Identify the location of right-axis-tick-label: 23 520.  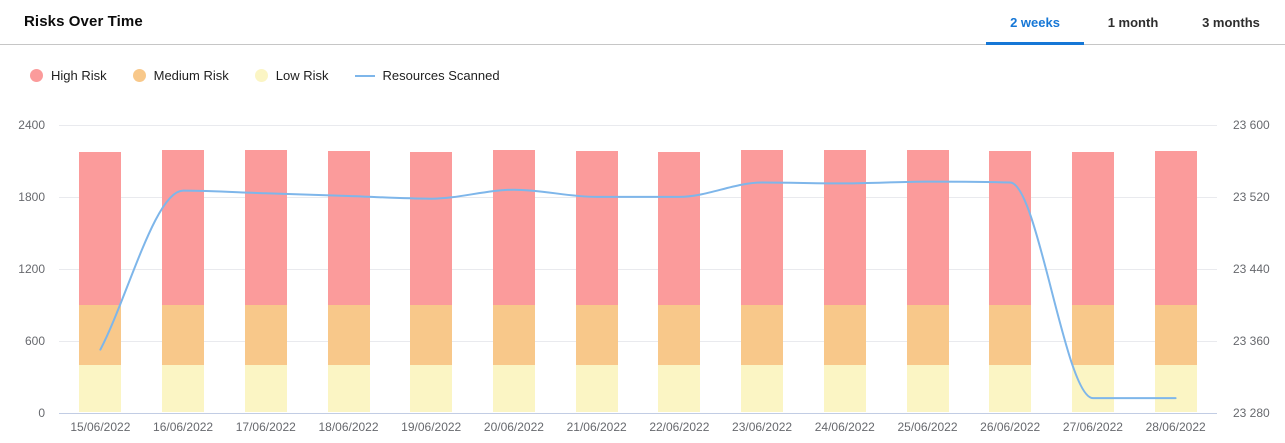
(1251, 196).